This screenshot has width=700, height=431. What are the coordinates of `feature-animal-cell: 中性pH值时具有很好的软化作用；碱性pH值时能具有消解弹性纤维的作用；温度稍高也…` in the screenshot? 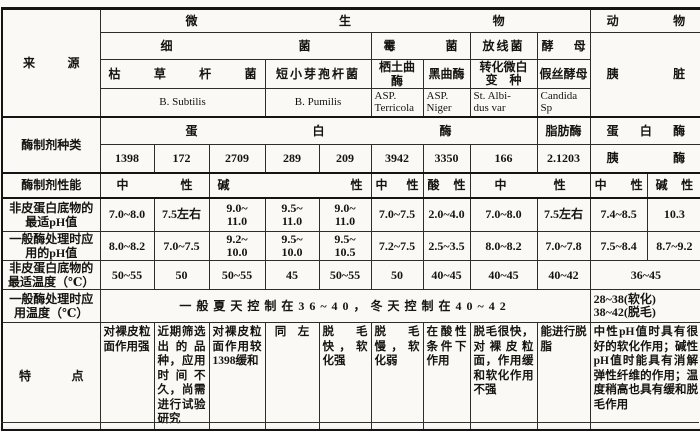 It's located at (644, 376).